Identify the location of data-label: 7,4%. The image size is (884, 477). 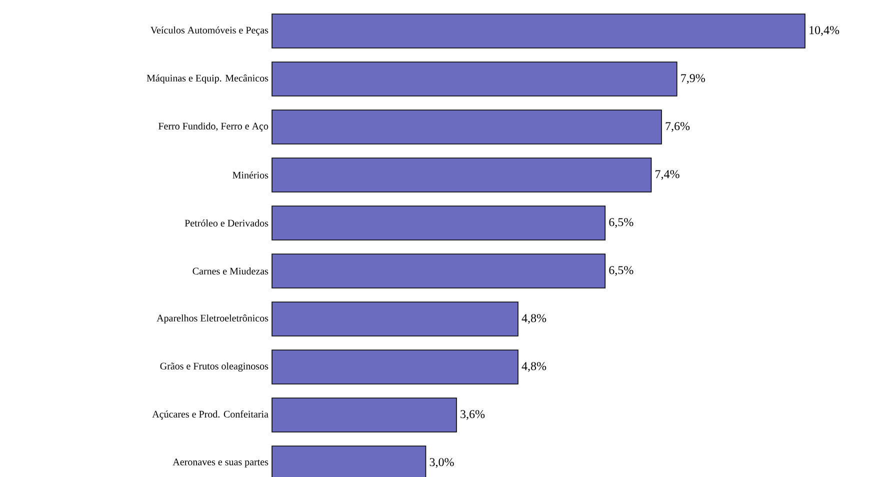
(668, 175).